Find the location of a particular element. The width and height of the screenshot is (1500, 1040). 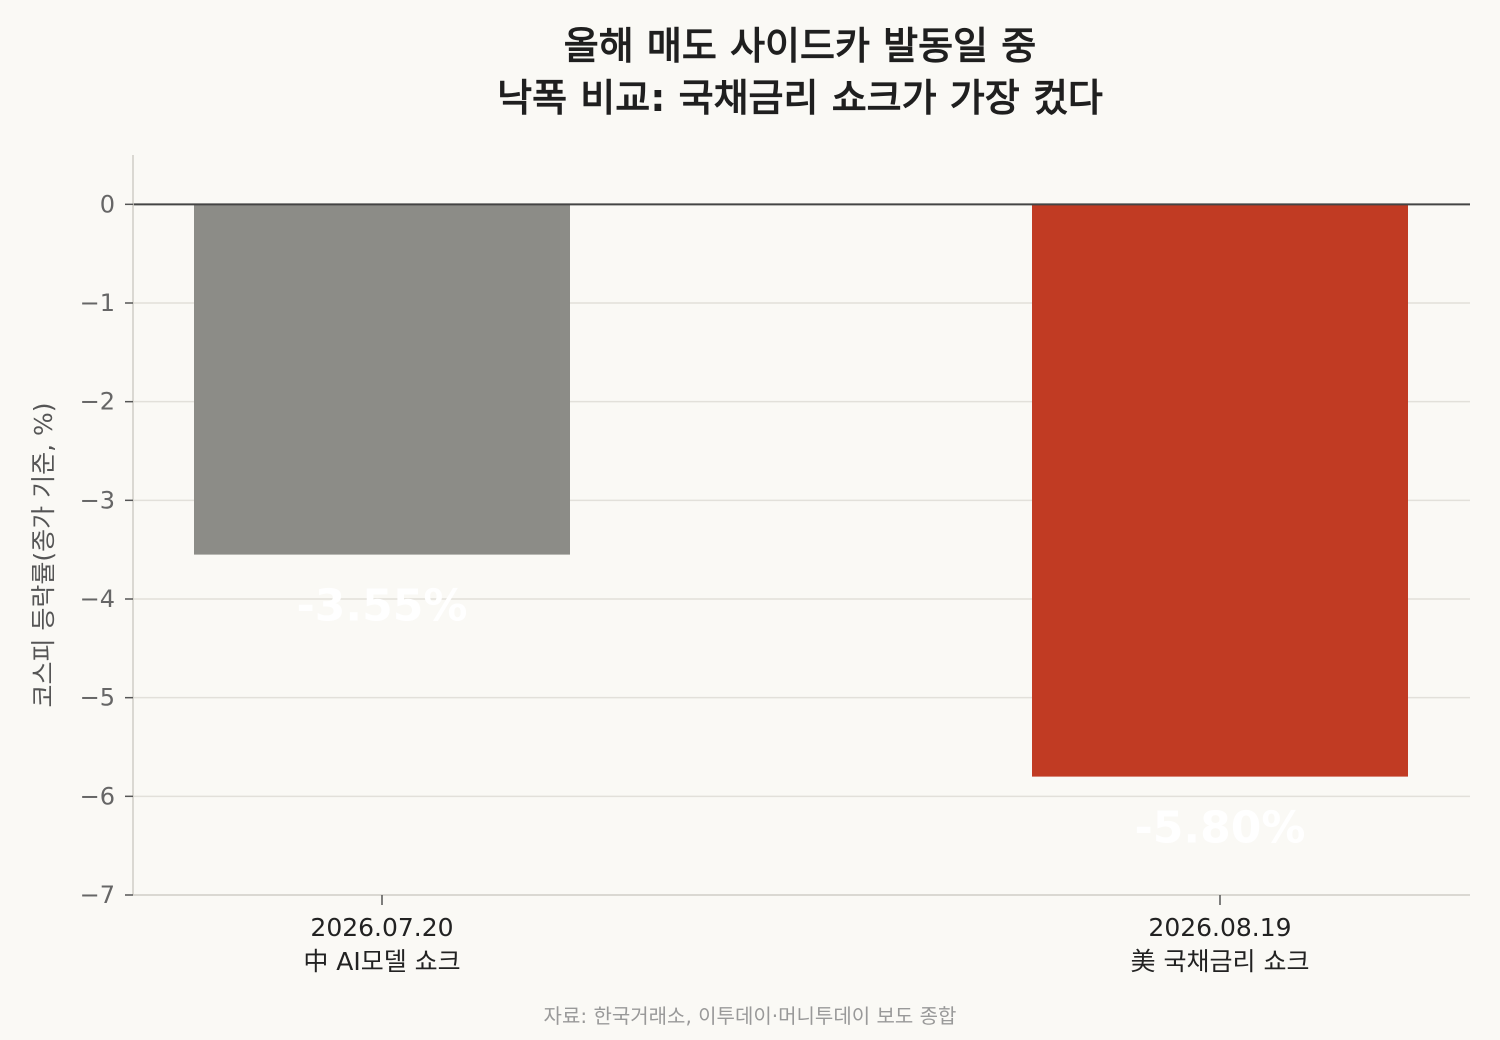

source-note: 자료: 한국거래소, 이투데이·머니투데이 보도 종합 is located at coordinates (750, 1016).